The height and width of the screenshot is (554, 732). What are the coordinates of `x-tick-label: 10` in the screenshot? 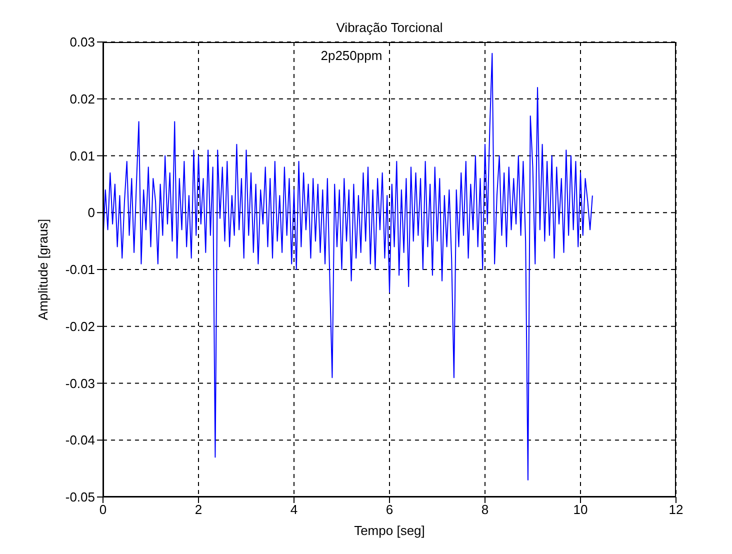 It's located at (580, 510).